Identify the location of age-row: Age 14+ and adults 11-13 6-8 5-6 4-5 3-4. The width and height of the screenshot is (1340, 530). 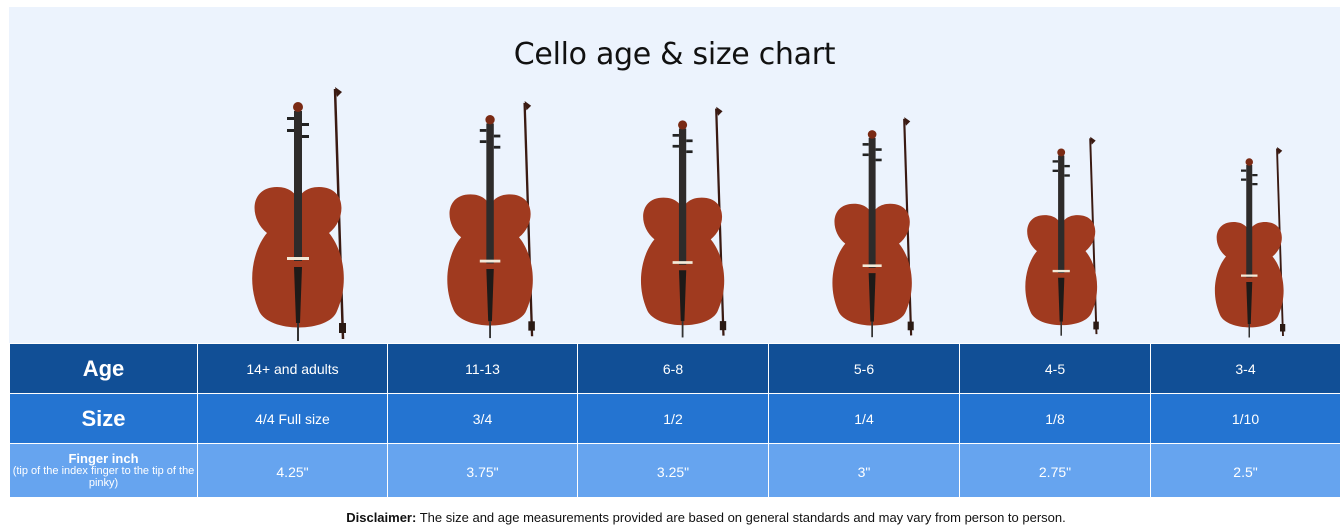
(674, 368).